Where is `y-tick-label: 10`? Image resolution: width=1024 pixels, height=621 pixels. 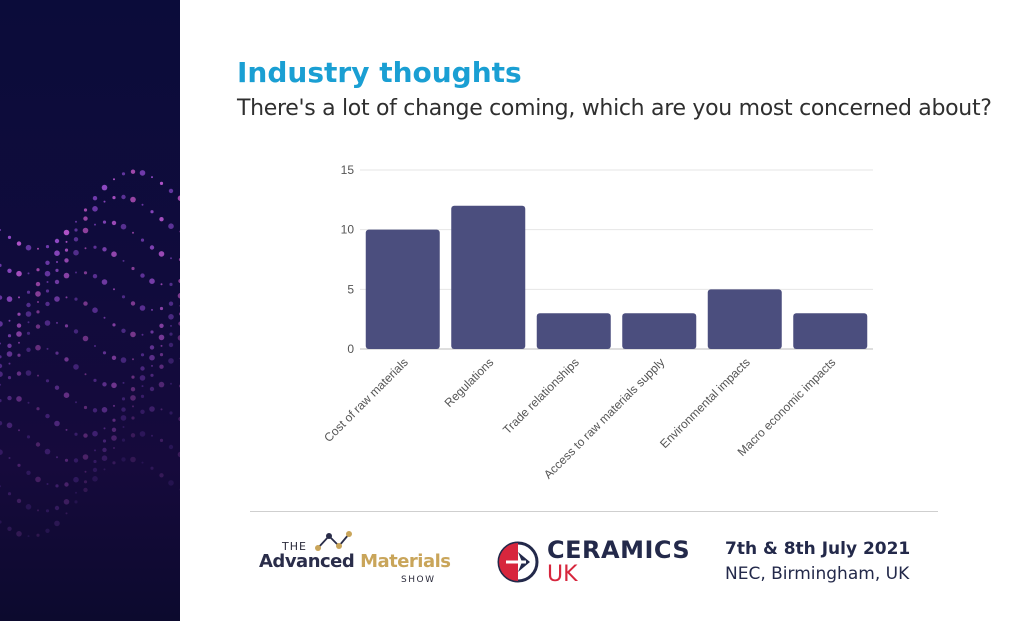
y-tick-label: 10 is located at coordinates (348, 230).